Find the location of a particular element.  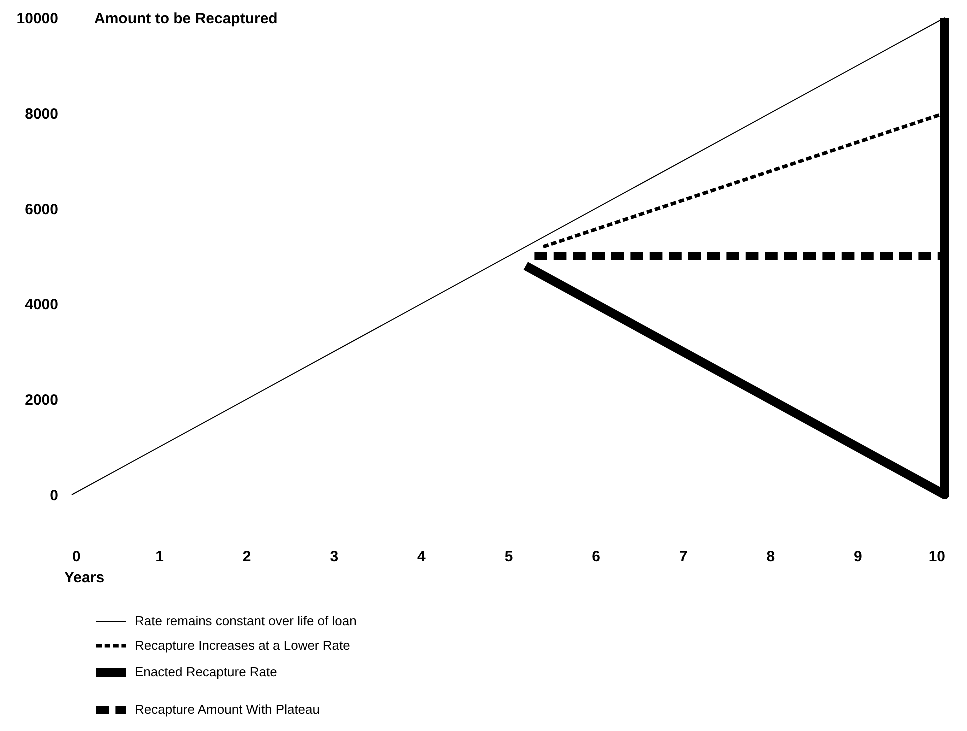

x-tick-label: 3 is located at coordinates (334, 557).